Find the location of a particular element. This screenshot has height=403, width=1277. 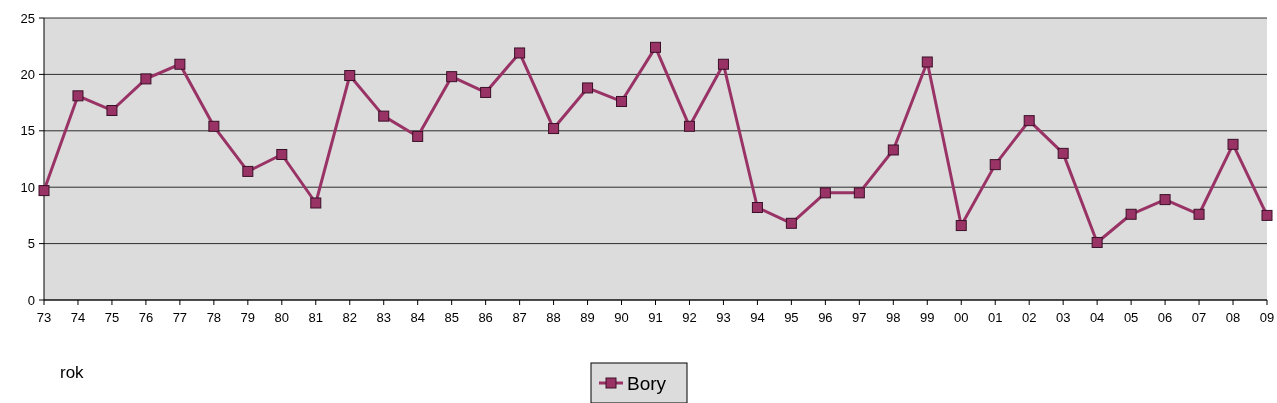

x-tick-label: 80 is located at coordinates (282, 317).